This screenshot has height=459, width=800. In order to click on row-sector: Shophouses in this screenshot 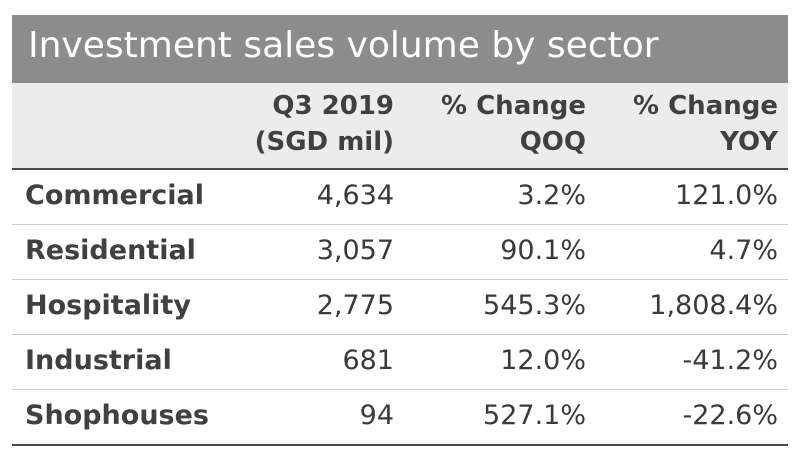, I will do `click(117, 415)`.